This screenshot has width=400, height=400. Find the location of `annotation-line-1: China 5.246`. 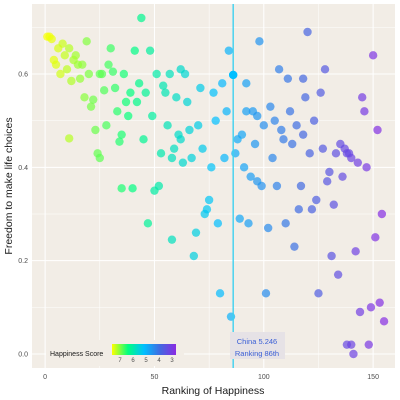

annotation-line-1: China 5.246 is located at coordinates (257, 341).